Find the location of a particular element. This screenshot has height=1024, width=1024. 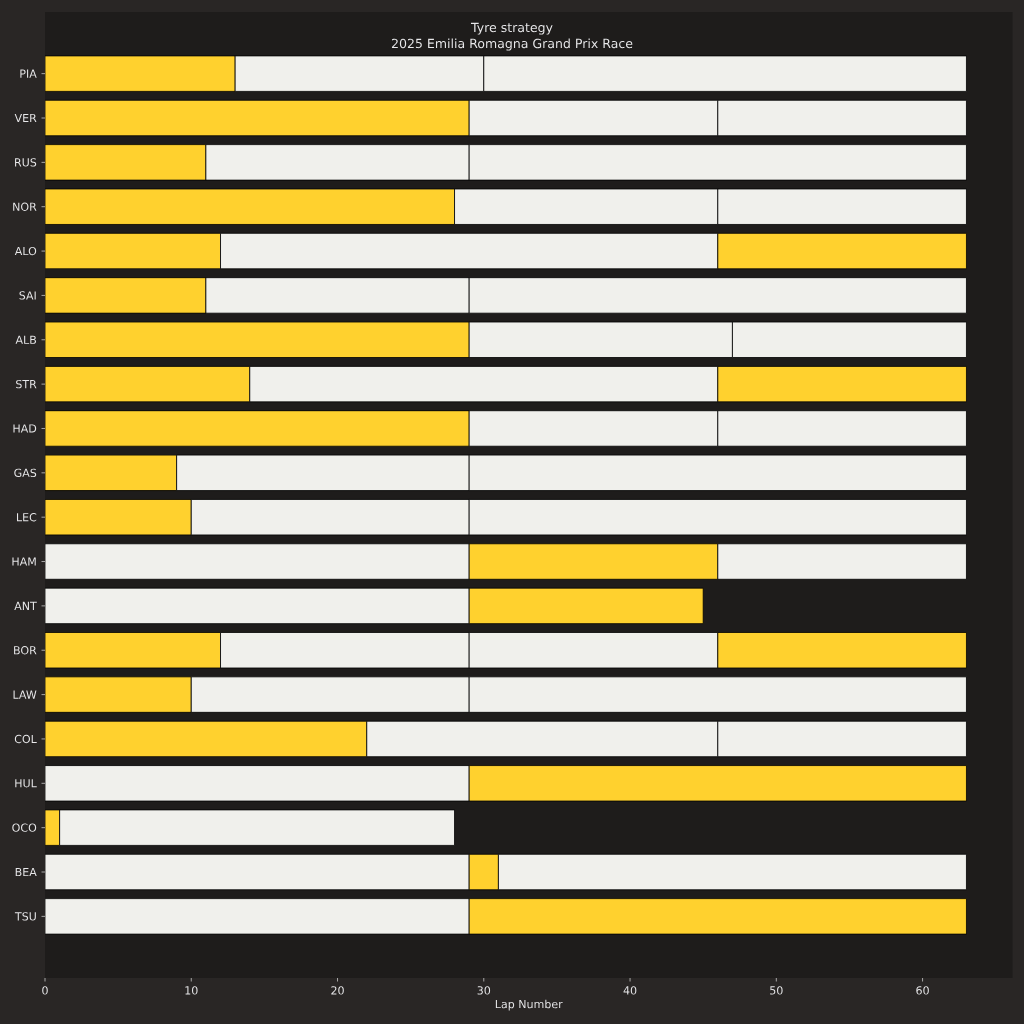

y-tick-label: PIA is located at coordinates (28, 73).